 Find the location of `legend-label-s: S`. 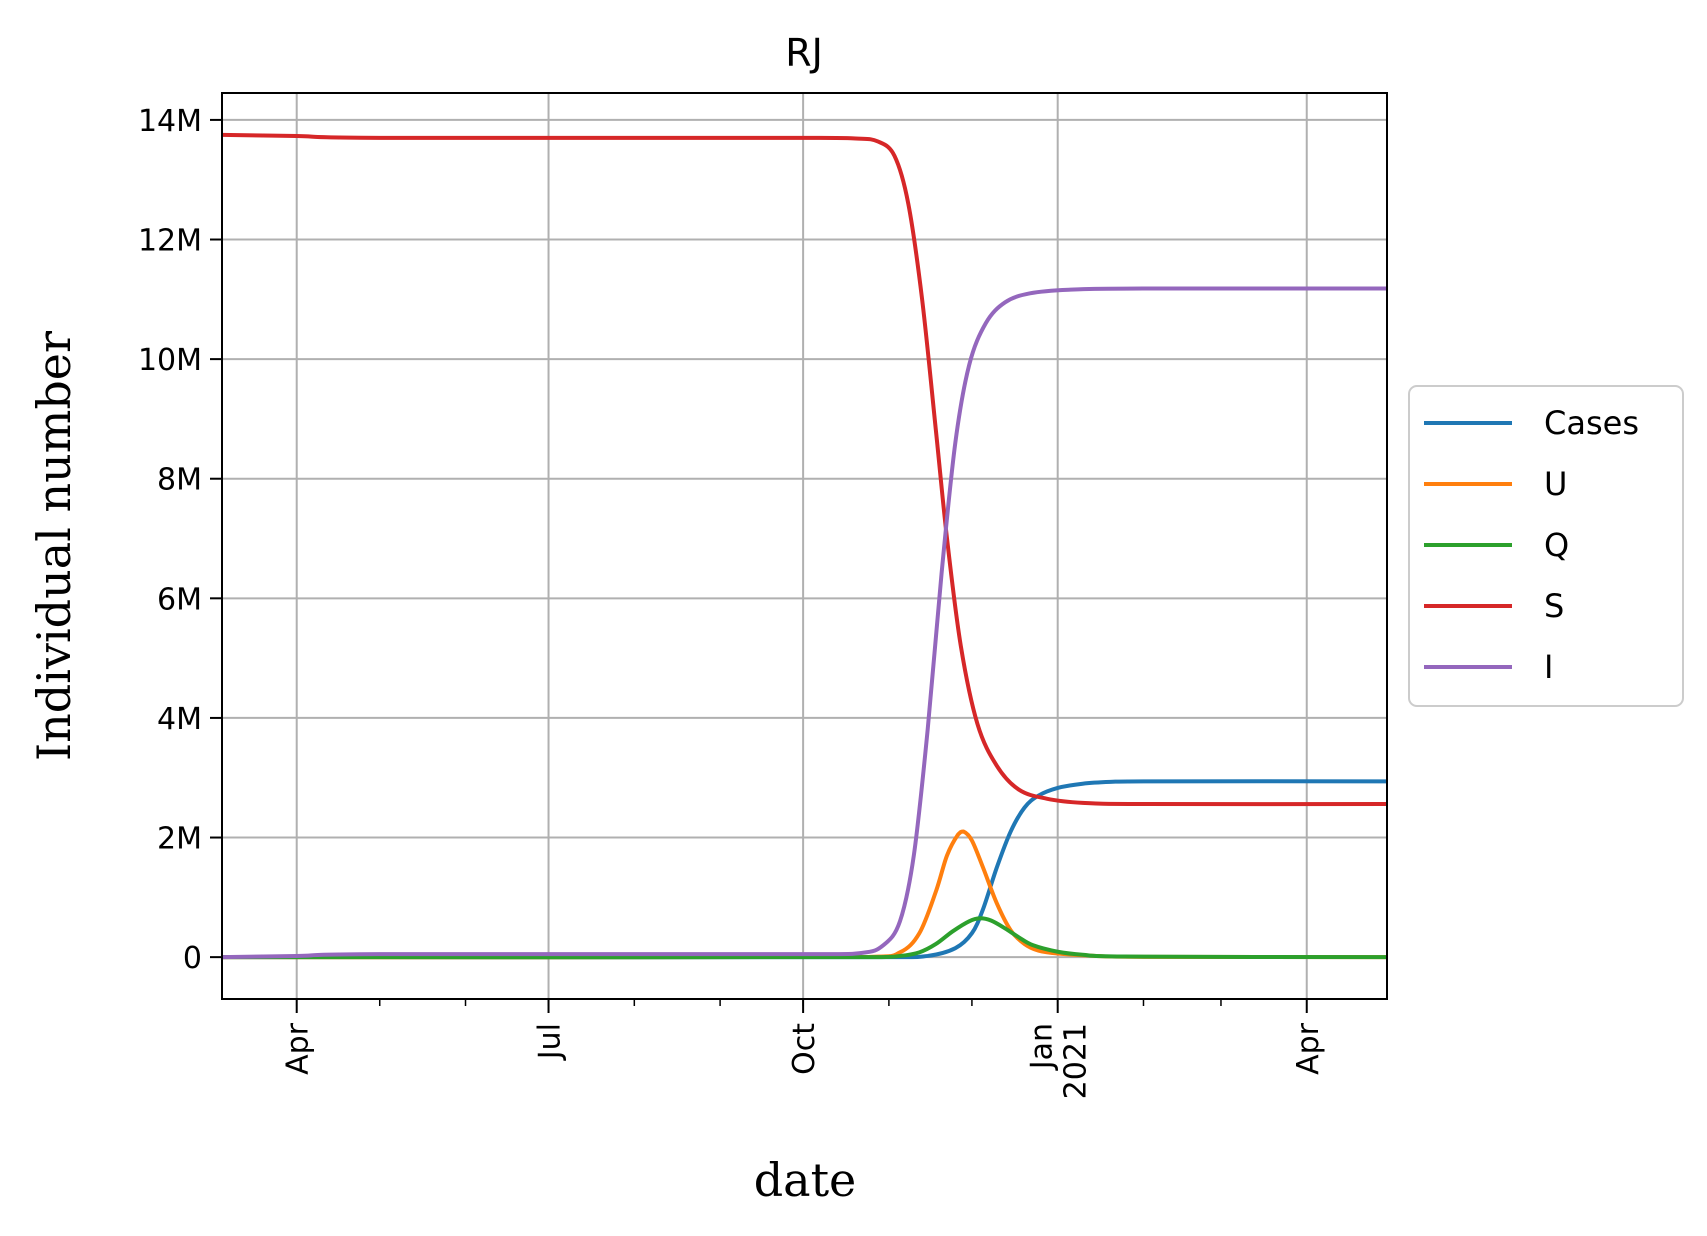

legend-label-s: S is located at coordinates (1554, 606).